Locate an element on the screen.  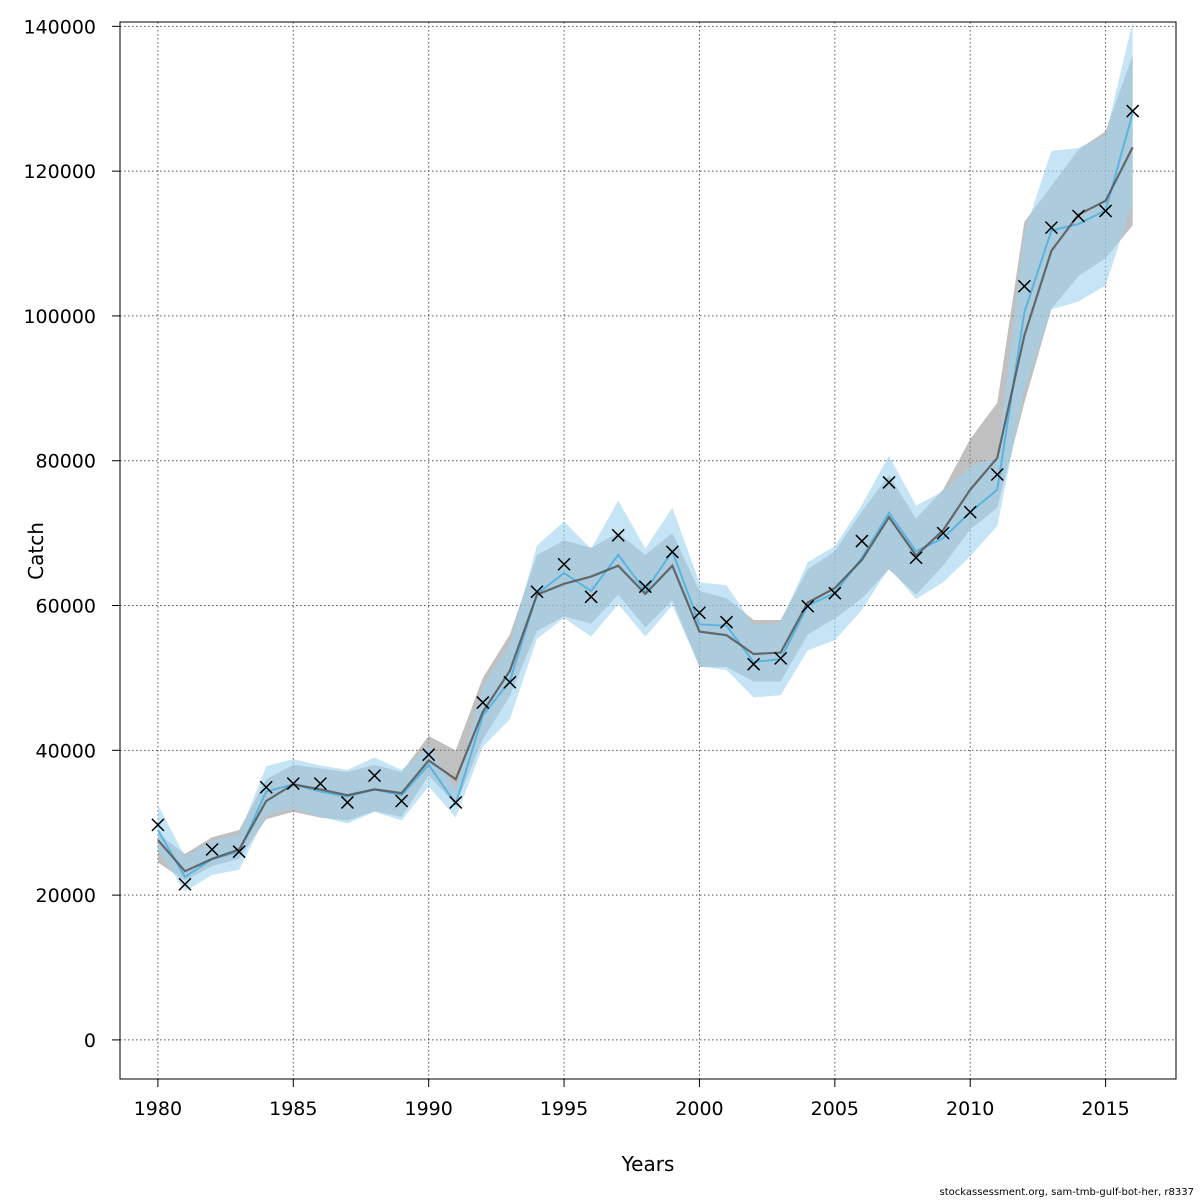
y-axis: 0 20000 40000 60000 80000 100000 120000 140000 is located at coordinates (71, 534).